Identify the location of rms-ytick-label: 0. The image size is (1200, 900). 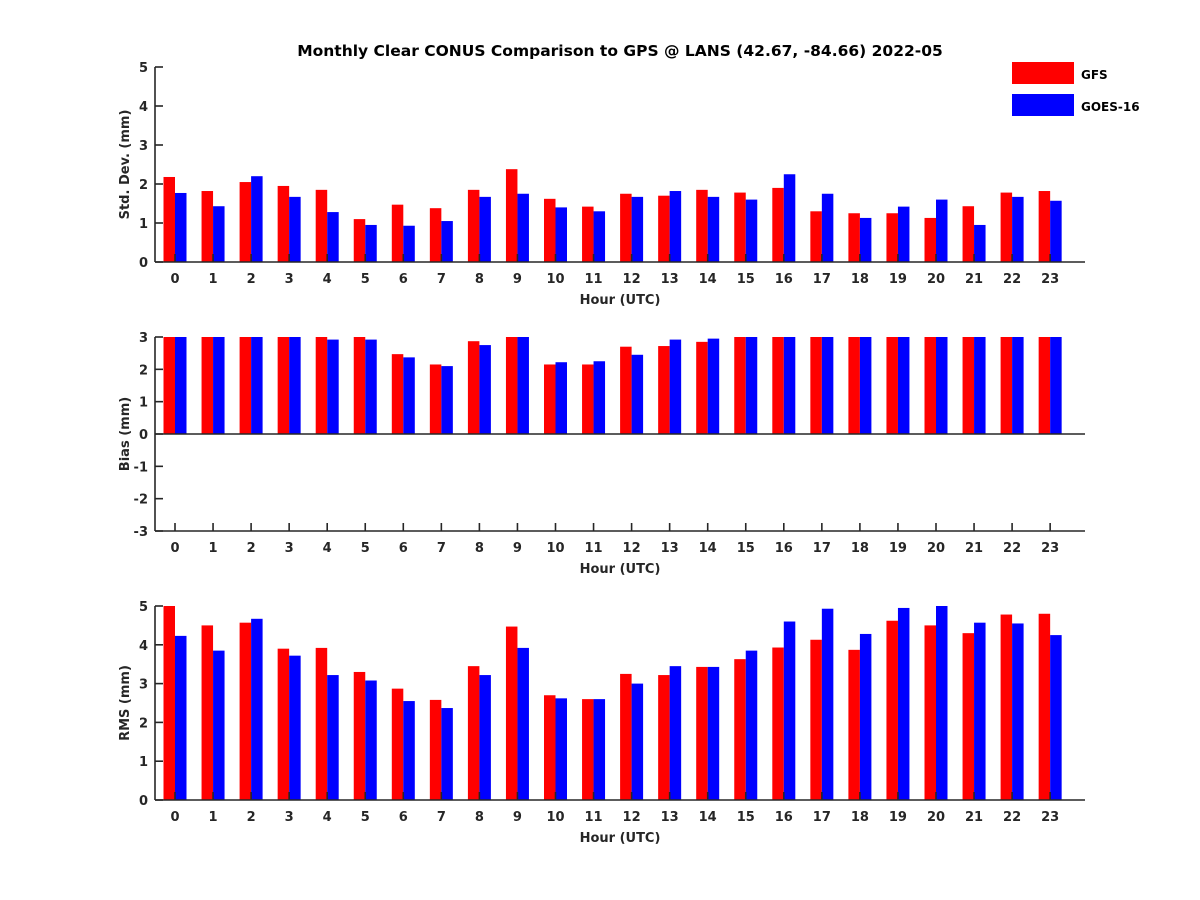
(143, 801).